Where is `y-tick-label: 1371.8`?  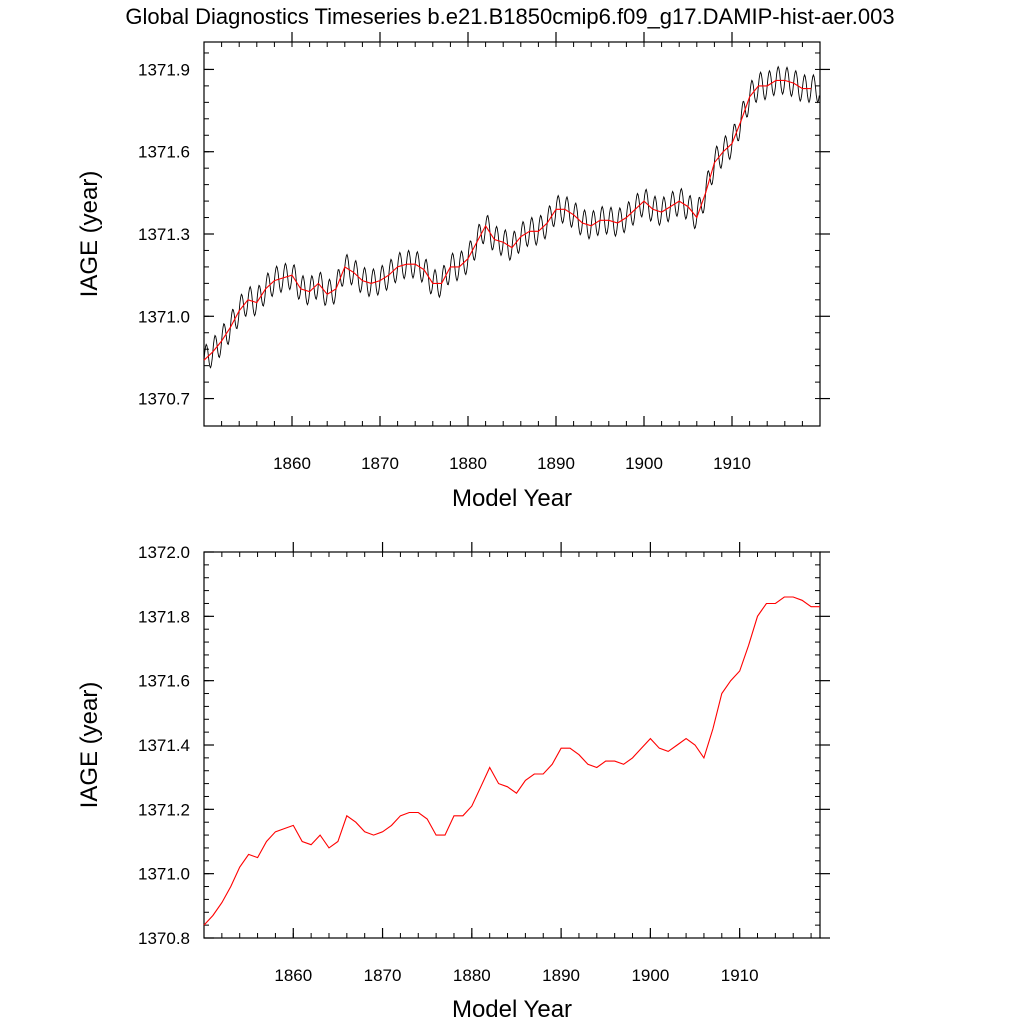 y-tick-label: 1371.8 is located at coordinates (164, 616).